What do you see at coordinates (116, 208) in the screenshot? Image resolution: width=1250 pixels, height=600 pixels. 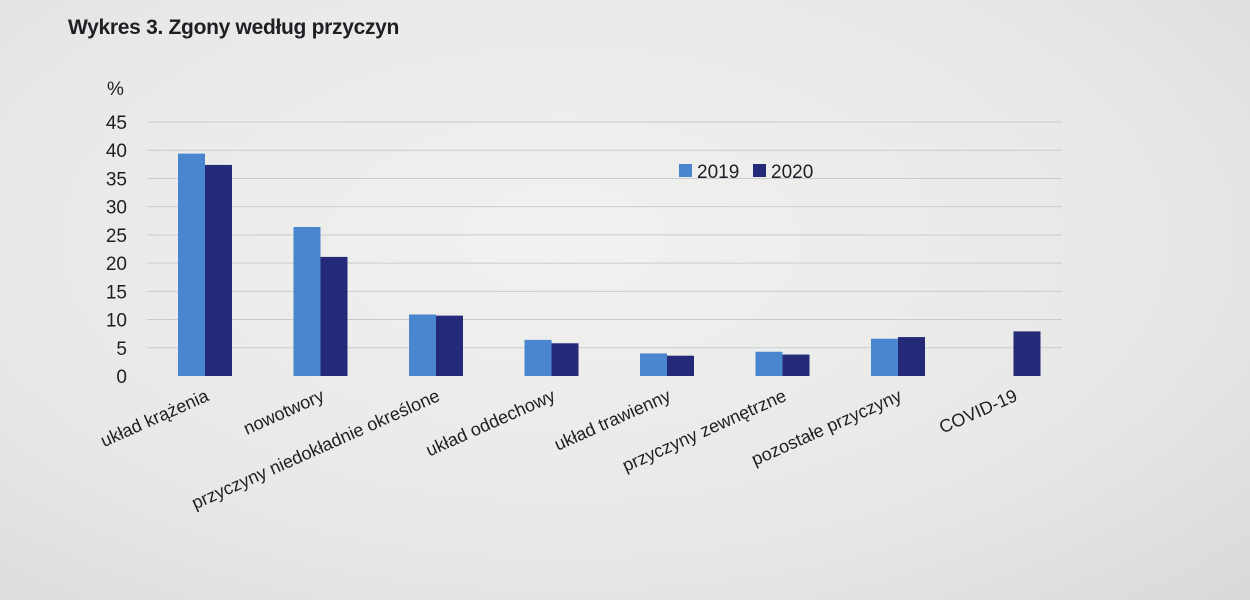 I see `y-tick-label: 30` at bounding box center [116, 208].